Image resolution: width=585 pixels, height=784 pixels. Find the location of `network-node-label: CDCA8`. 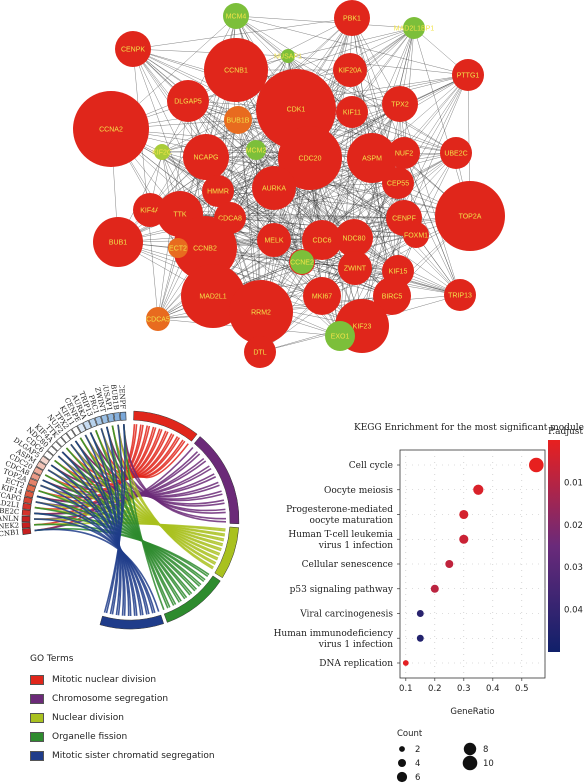

network-node-label: CDCA8 is located at coordinates (230, 219).